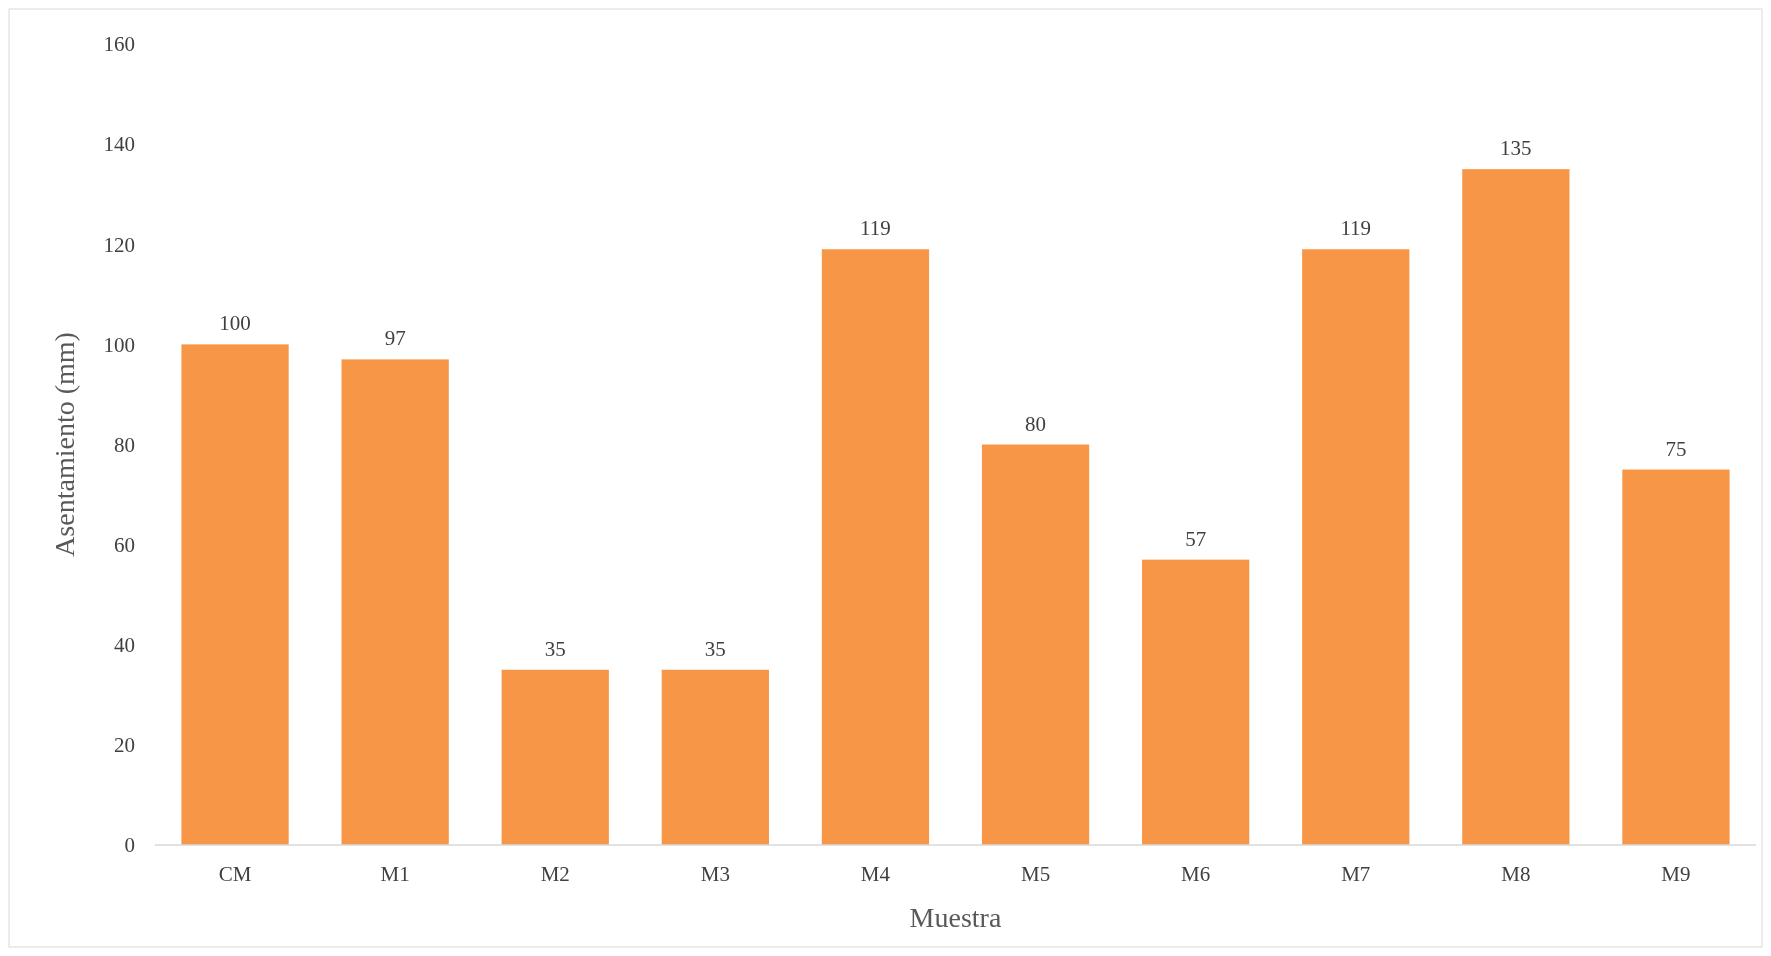  I want to click on x-tick-label: M5, so click(1035, 874).